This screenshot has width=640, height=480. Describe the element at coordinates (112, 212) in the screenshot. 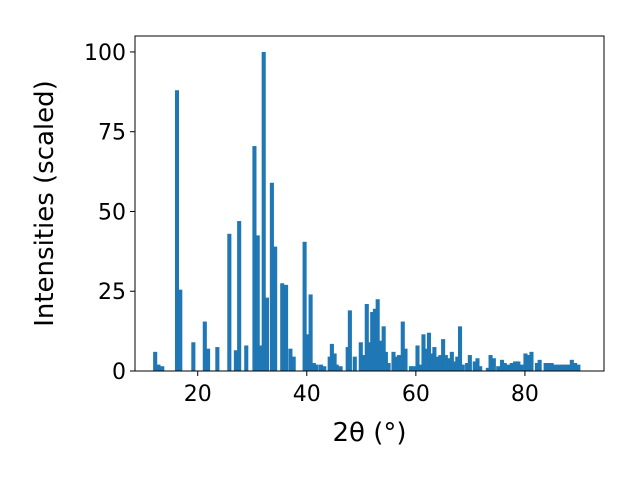

I see `y-tick-label: 50` at that location.